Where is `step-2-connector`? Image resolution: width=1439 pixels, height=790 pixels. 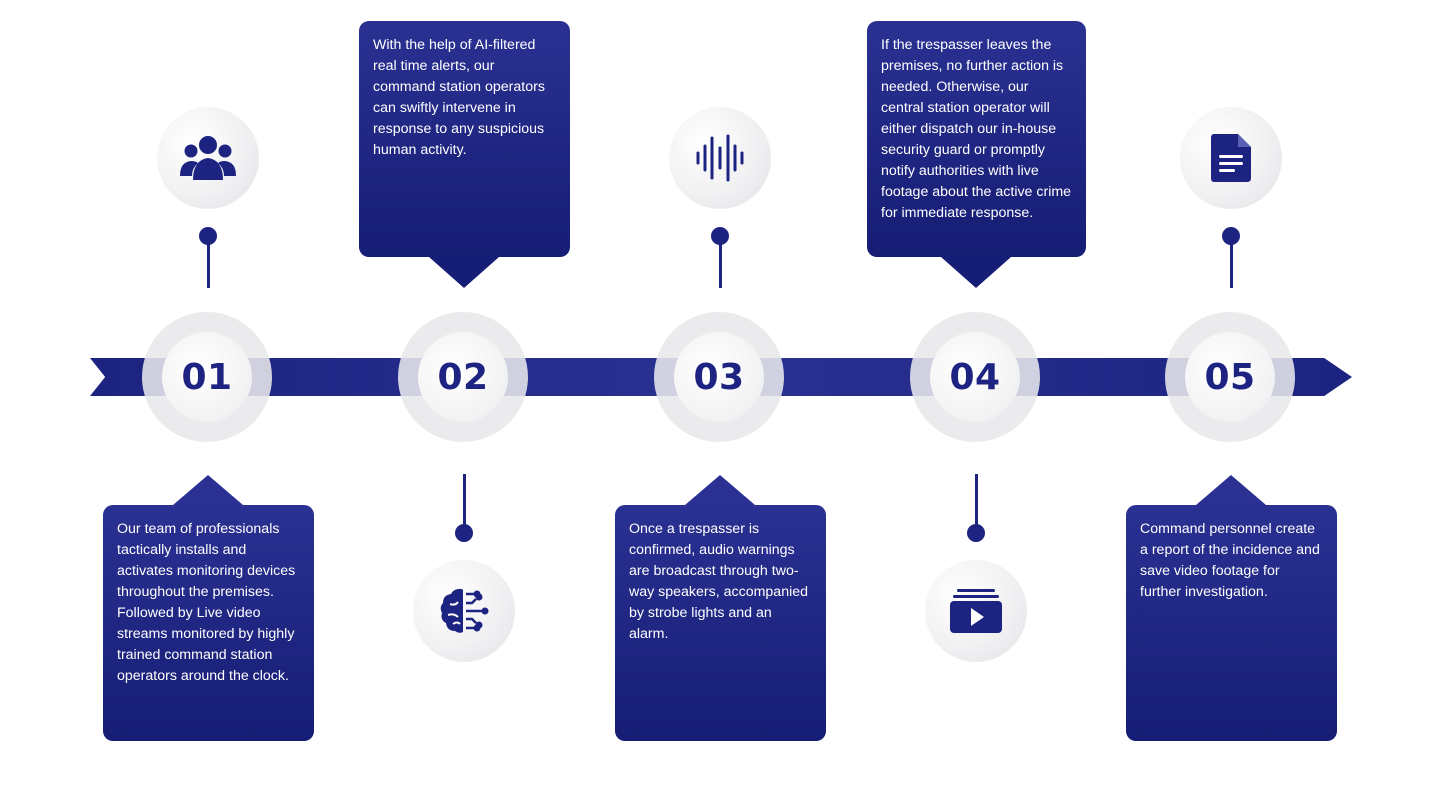 step-2-connector is located at coordinates (464, 508).